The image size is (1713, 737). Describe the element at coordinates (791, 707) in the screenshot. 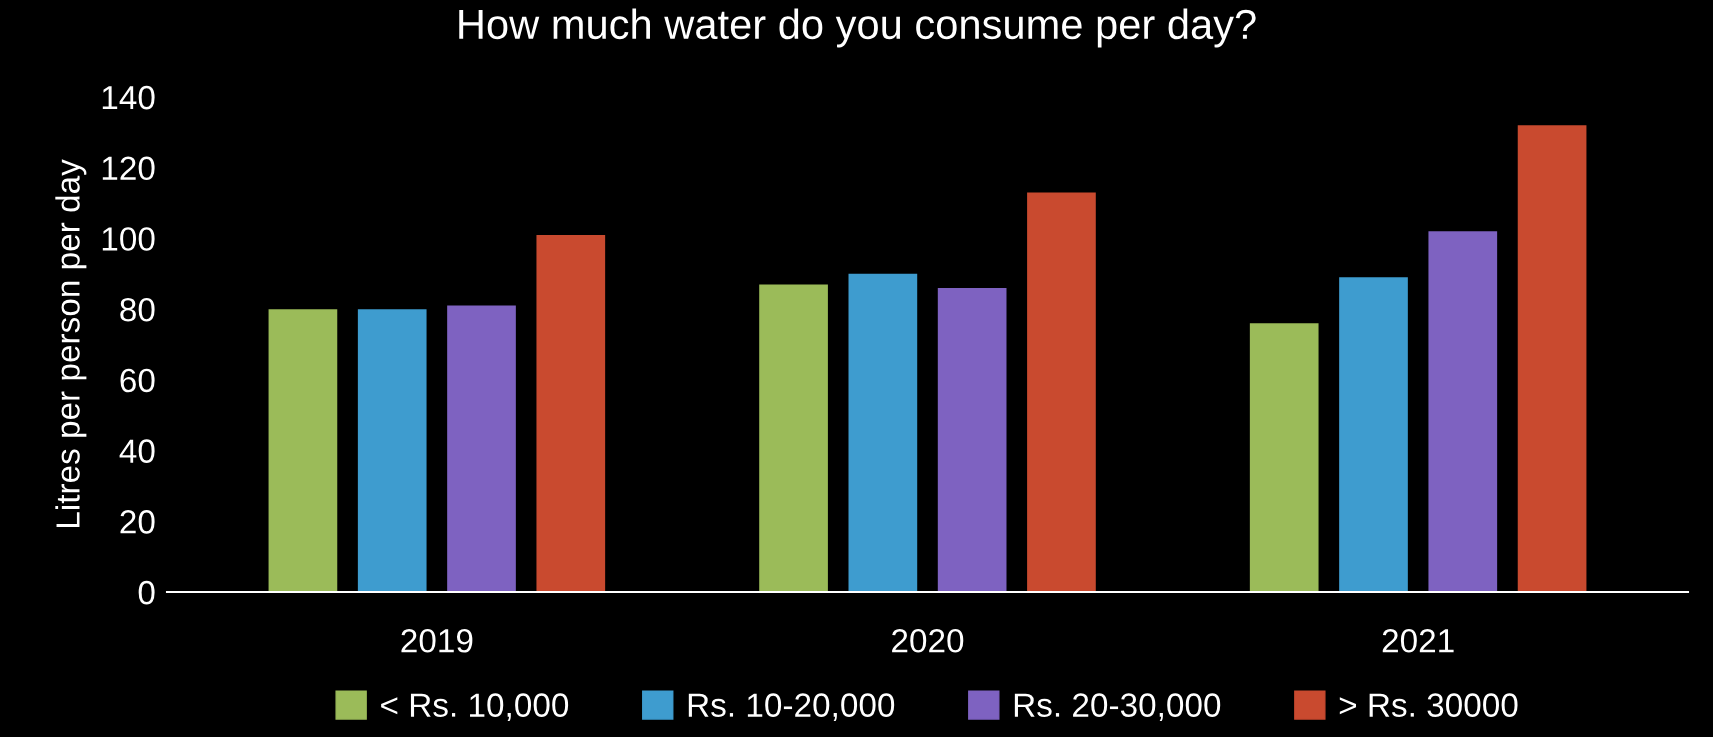

I see `legend-label: Rs. 10-20,000` at that location.